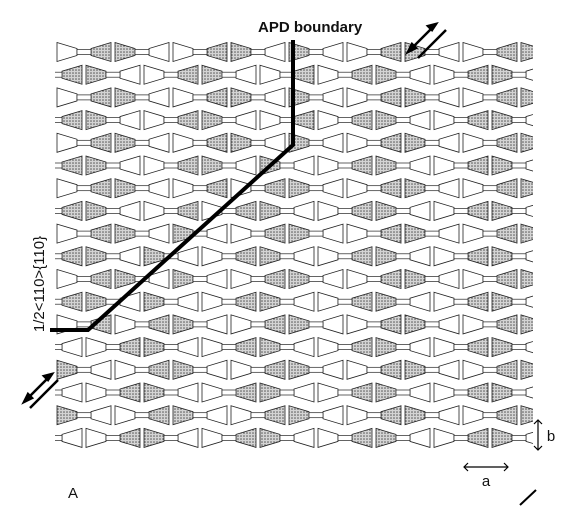 This screenshot has height=508, width=563. I want to click on b-label: b, so click(551, 436).